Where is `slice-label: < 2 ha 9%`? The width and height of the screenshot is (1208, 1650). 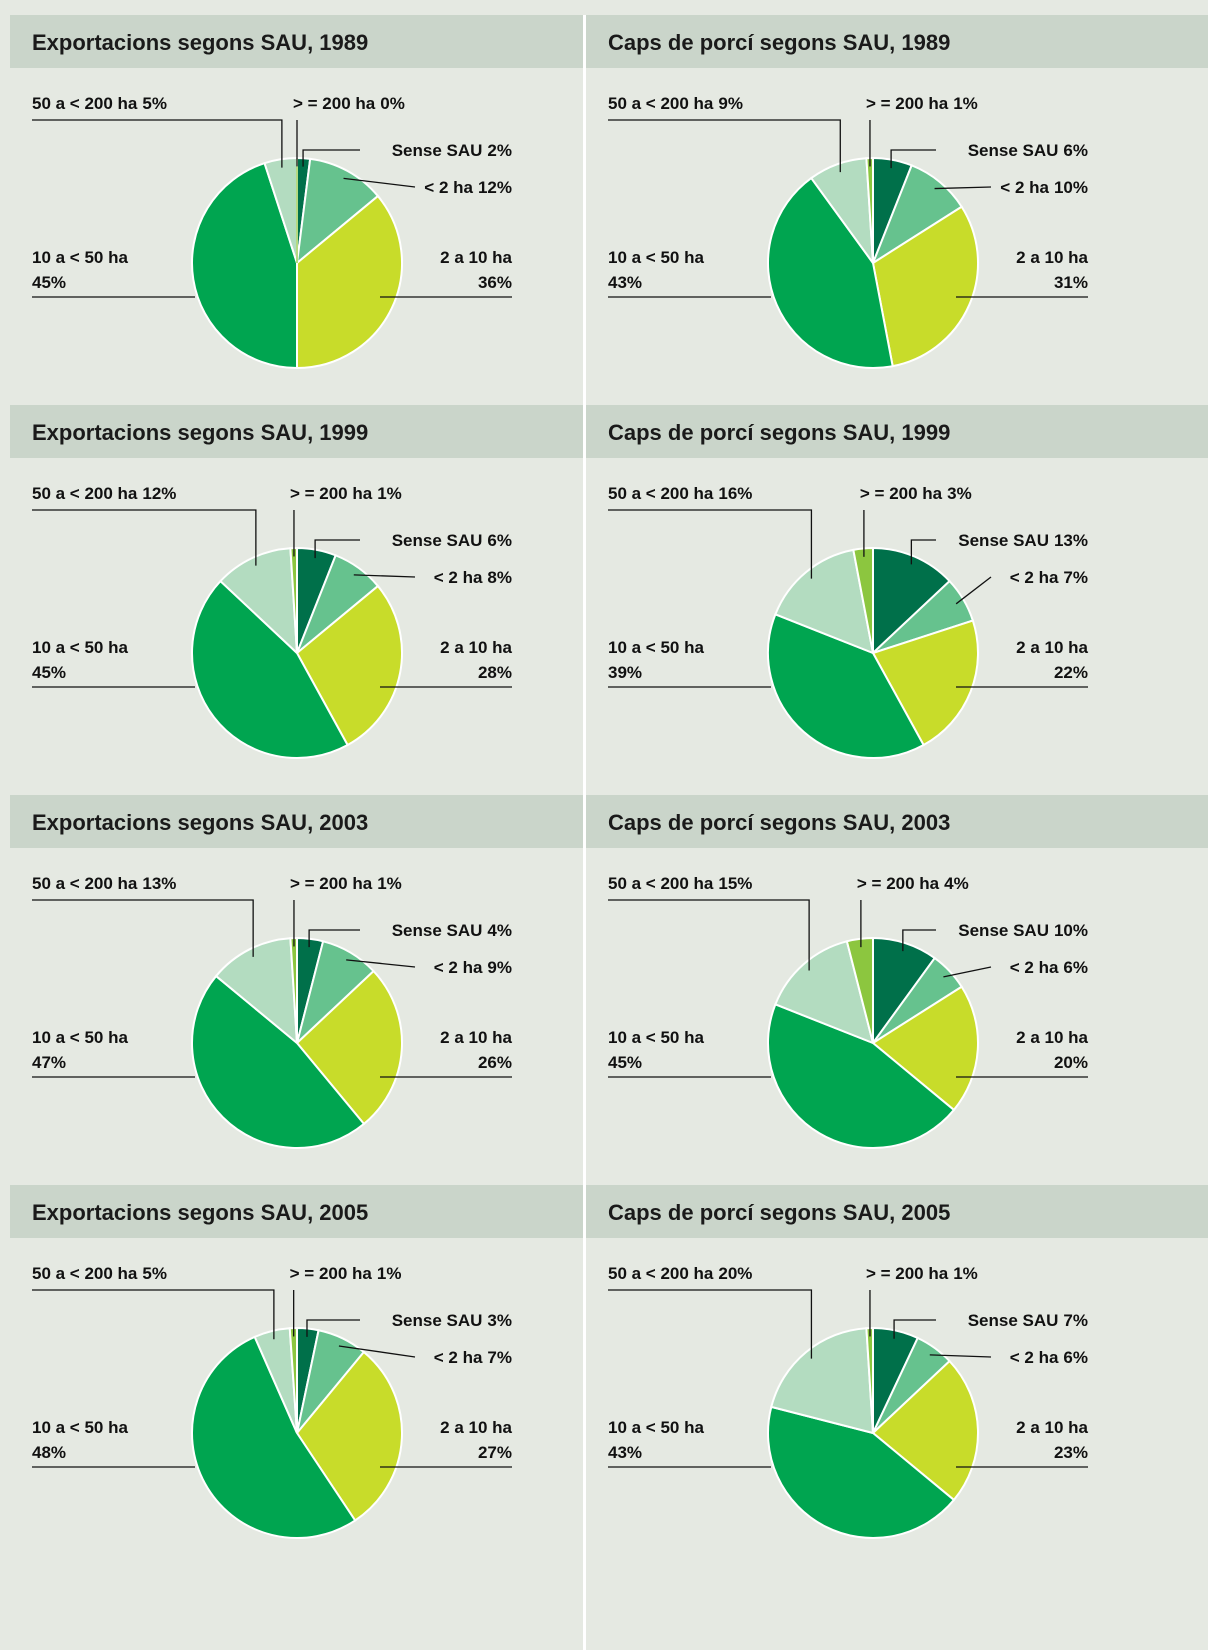 slice-label: < 2 ha 9% is located at coordinates (473, 967).